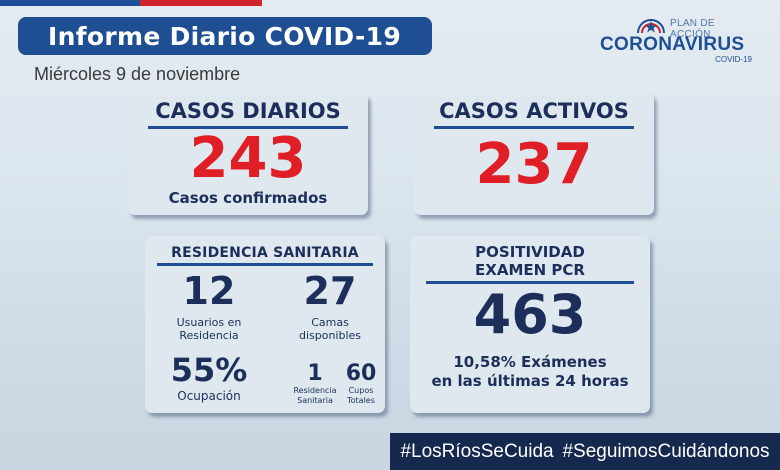  Describe the element at coordinates (209, 370) in the screenshot. I see `ocupacion-value: 55%` at that location.